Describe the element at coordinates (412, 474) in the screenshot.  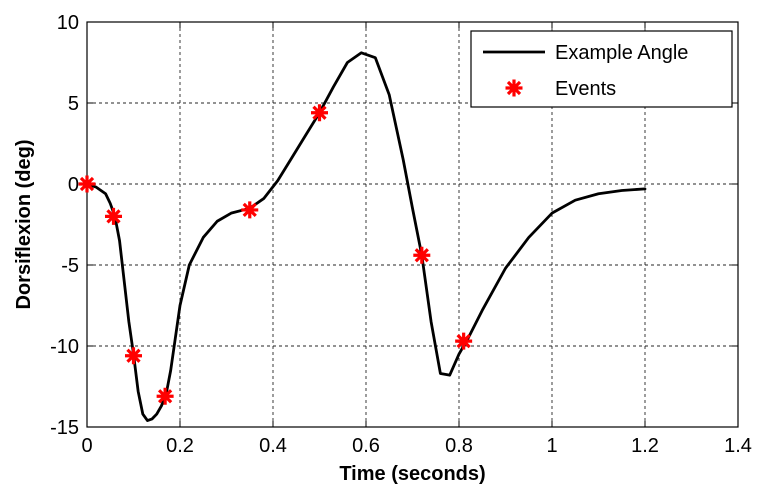
I see `x-axis-label: Time (seconds)` at that location.